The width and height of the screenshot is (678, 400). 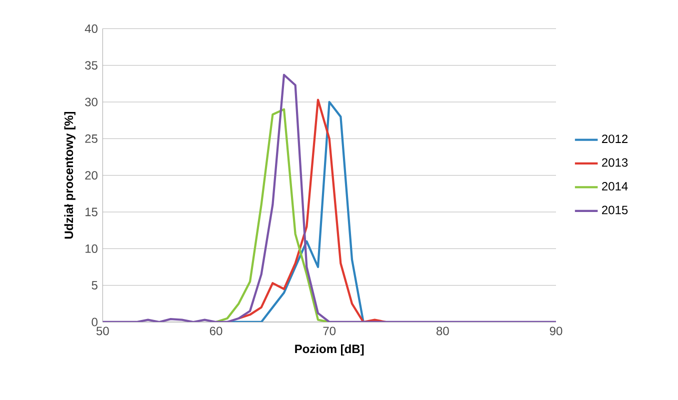 I want to click on x-tick-label: 60, so click(x=216, y=331).